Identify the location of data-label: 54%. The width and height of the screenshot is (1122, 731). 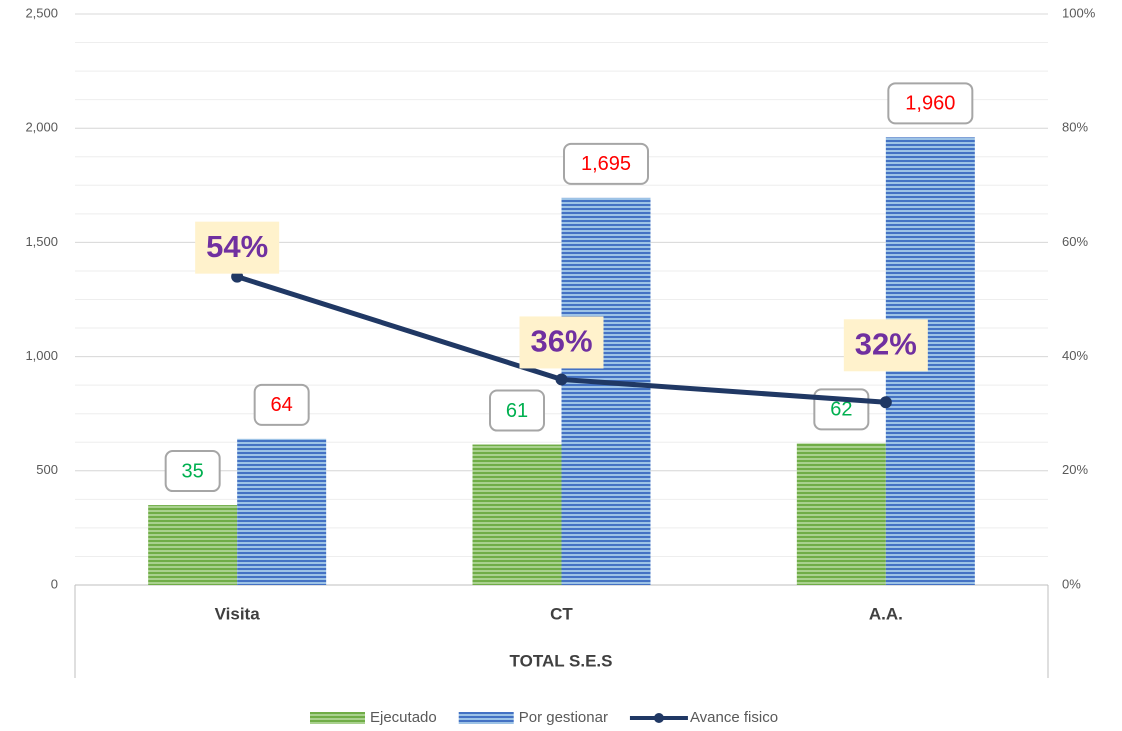
(237, 246).